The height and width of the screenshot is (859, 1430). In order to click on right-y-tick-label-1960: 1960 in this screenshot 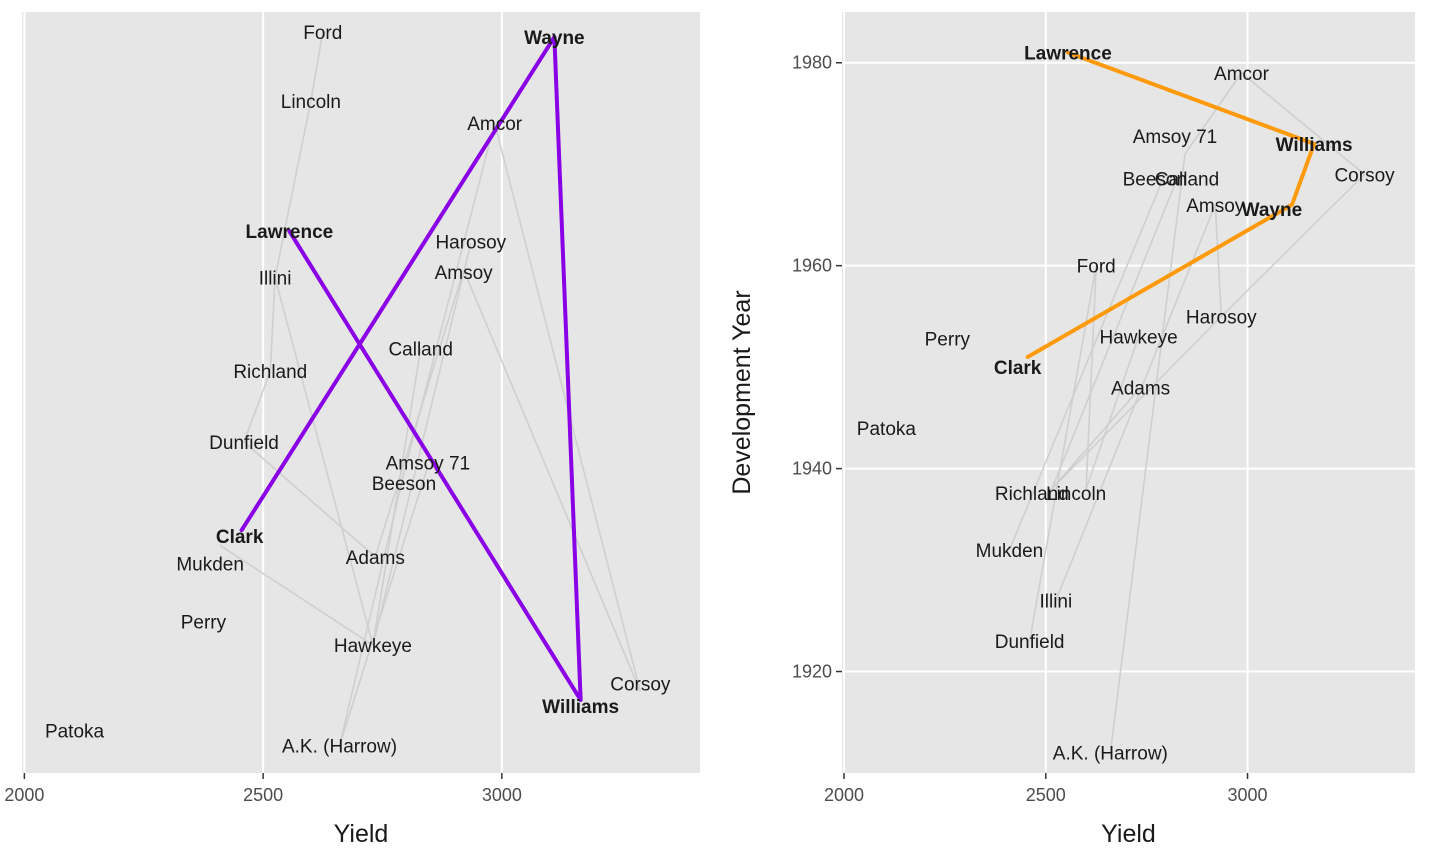, I will do `click(812, 266)`.